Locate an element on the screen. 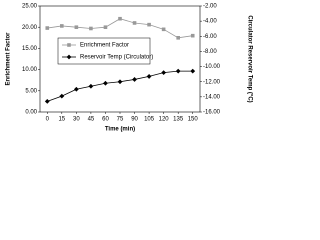  y2-tick-label: -14.00 is located at coordinates (212, 97).